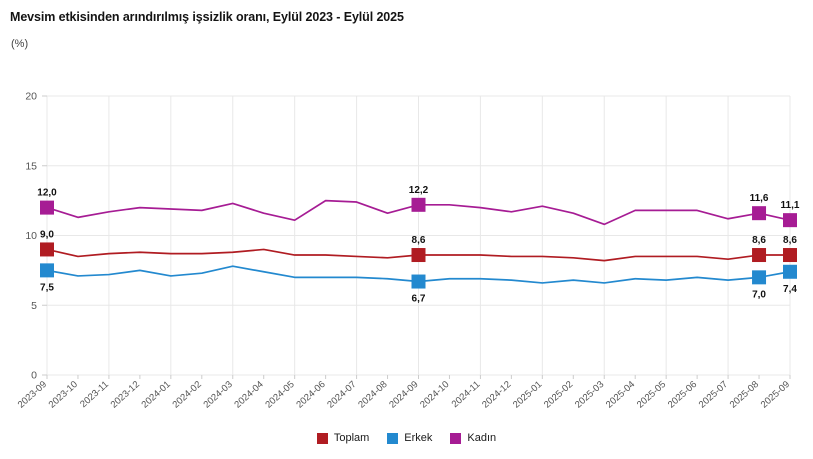  I want to click on x-tick-label: 2024-09, so click(403, 395).